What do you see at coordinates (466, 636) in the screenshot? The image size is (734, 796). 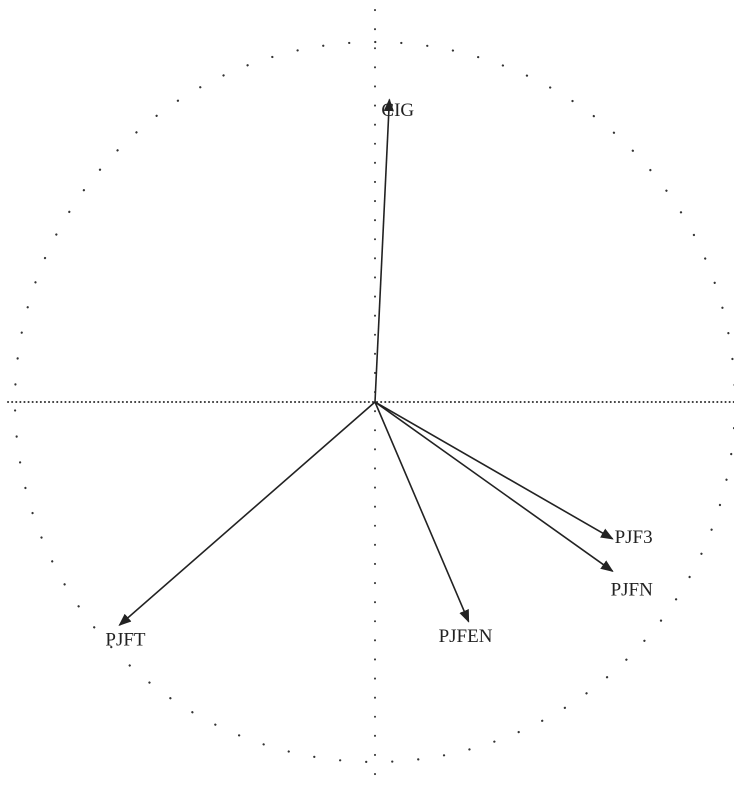 I see `variable-label: PJFEN` at bounding box center [466, 636].